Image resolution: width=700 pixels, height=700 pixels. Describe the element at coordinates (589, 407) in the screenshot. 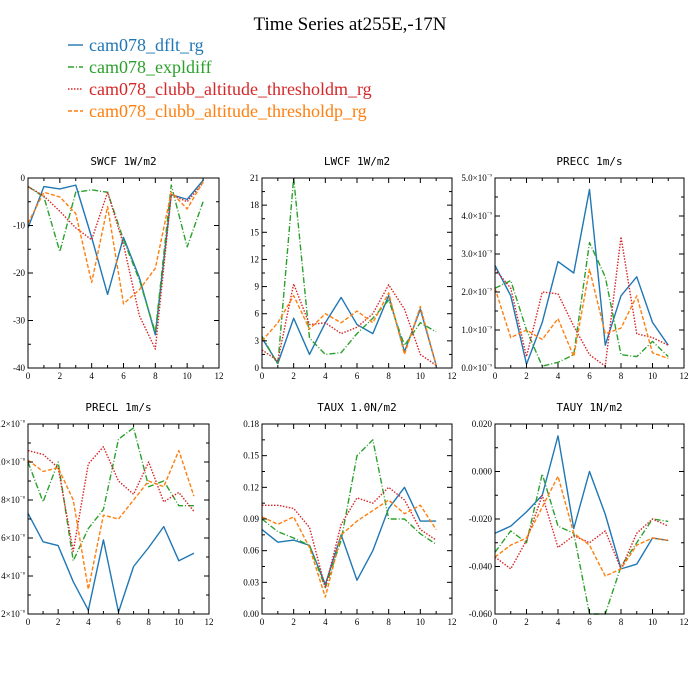

I see `chart-title: TAUY 1N/m2` at that location.